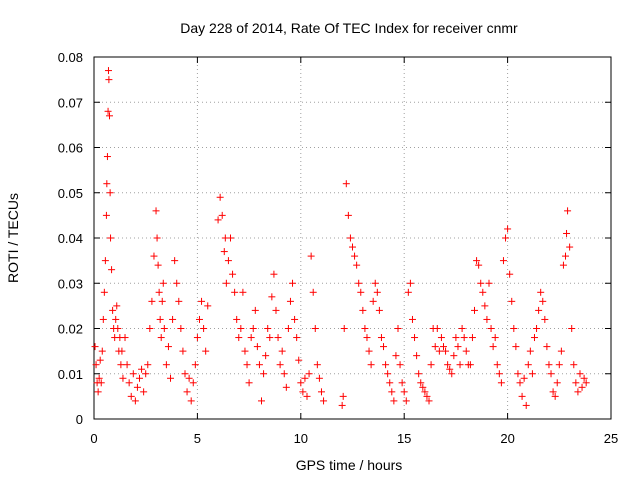  What do you see at coordinates (404, 438) in the screenshot?
I see `x-tick-label: 15` at bounding box center [404, 438].